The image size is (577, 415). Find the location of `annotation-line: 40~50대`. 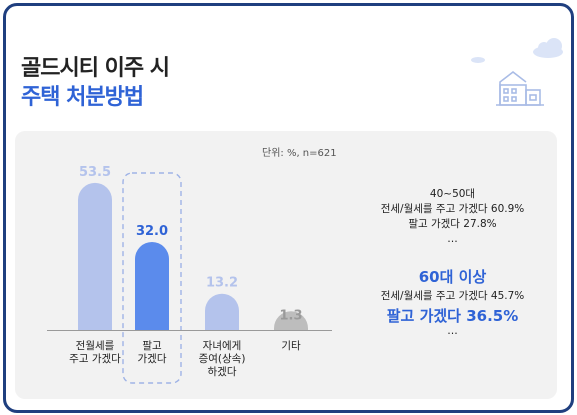

annotation-line: 40~50대 is located at coordinates (452, 194).